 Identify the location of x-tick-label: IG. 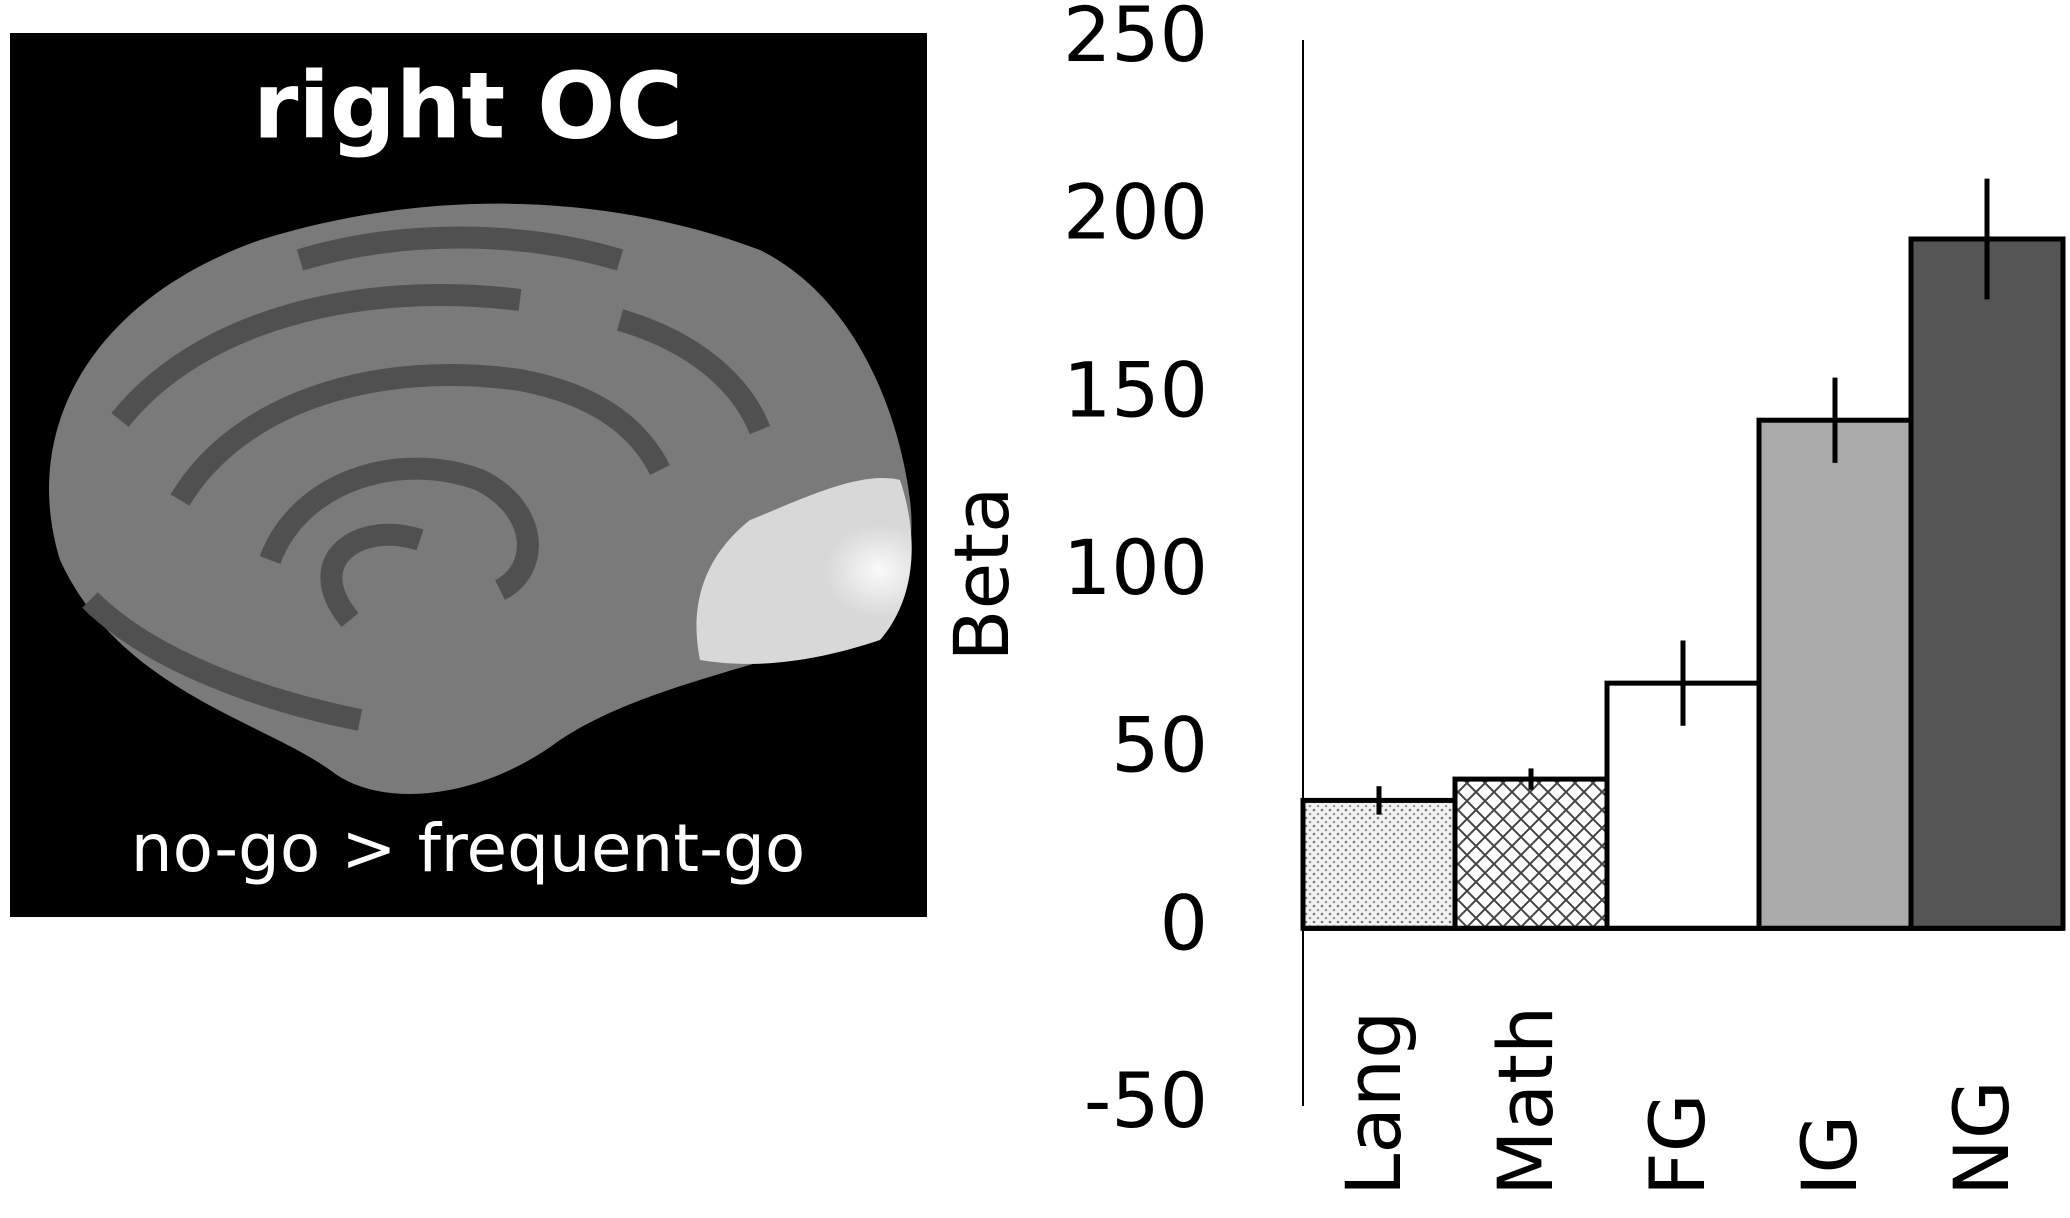
(1829, 1155).